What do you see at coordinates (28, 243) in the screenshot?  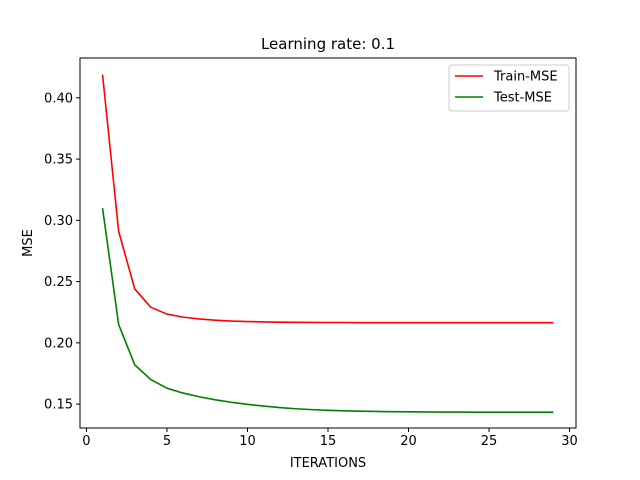 I see `y-axis-title: MSE` at bounding box center [28, 243].